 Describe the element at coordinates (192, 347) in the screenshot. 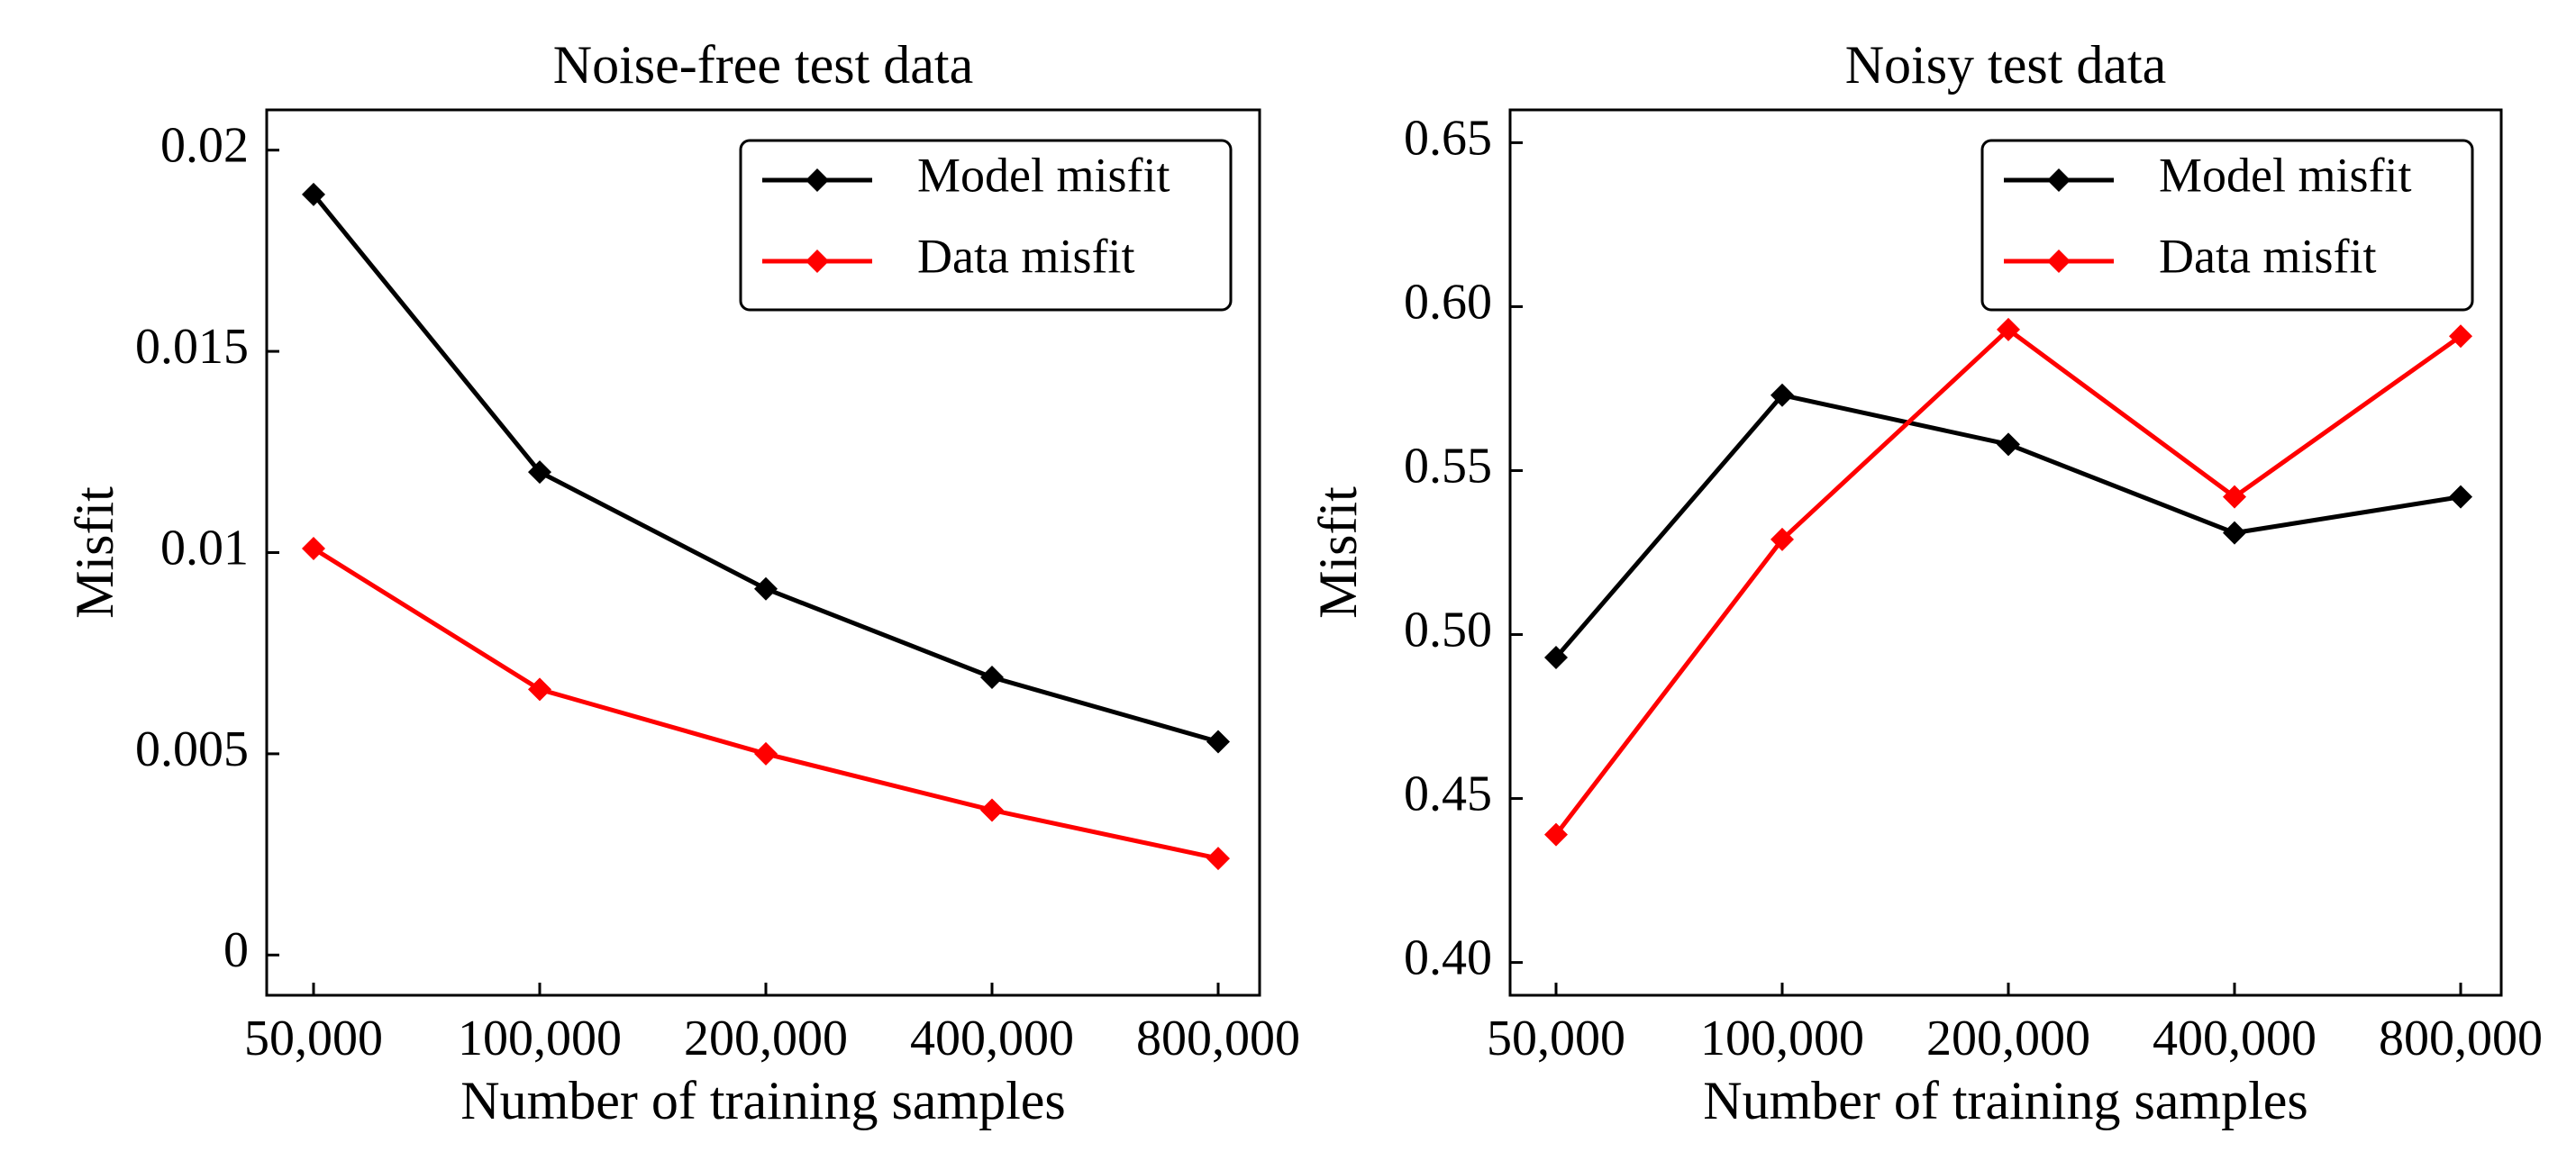

I see `y-tick-label: 0.015` at that location.